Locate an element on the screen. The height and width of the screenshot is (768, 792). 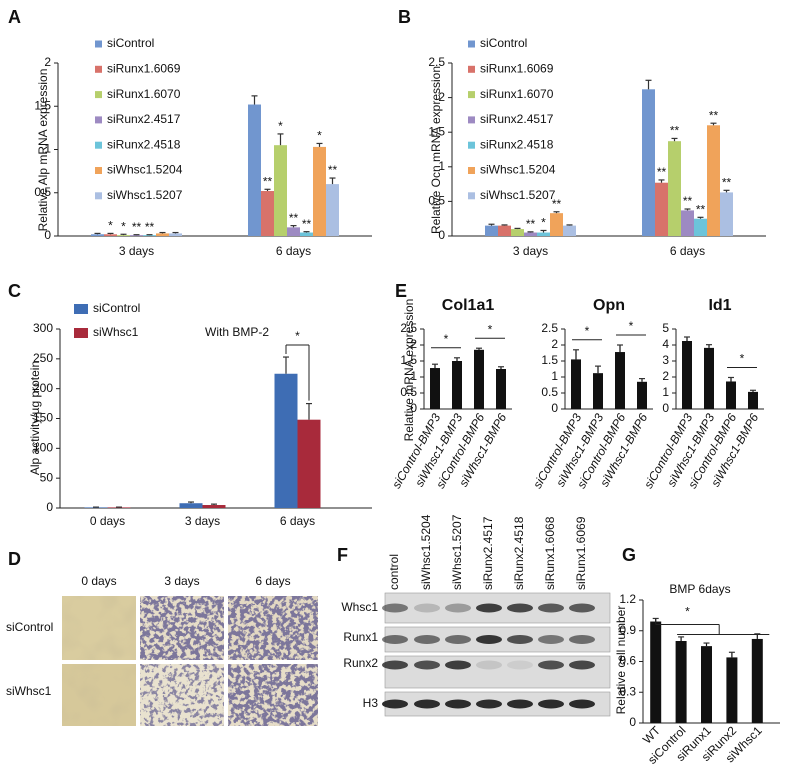
y-tick-label: 3 is located at coordinates (665, 360).